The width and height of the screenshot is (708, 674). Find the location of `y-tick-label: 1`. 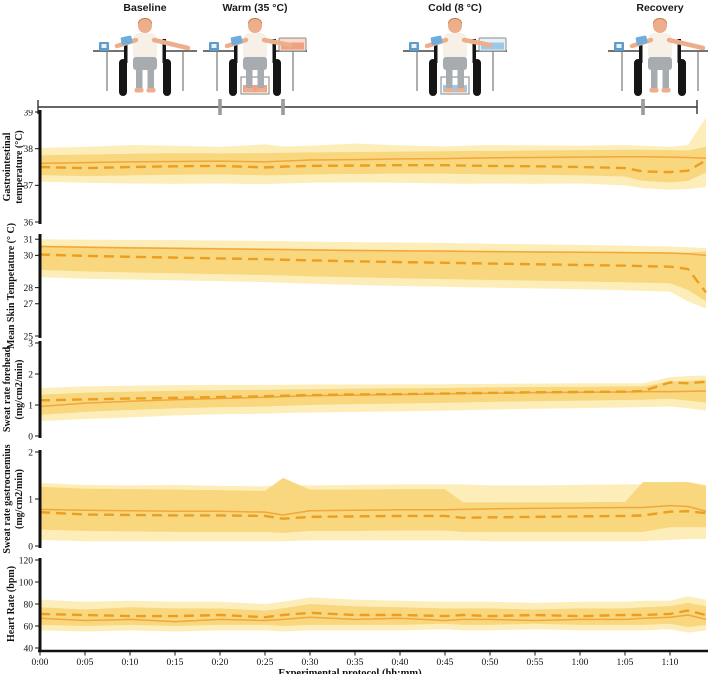

y-tick-label: 1 is located at coordinates (30, 500).